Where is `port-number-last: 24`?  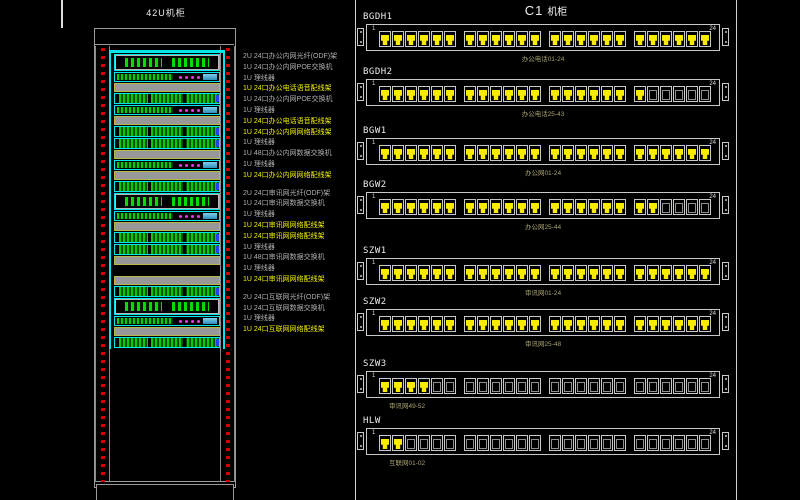
port-number-last: 24 is located at coordinates (712, 197).